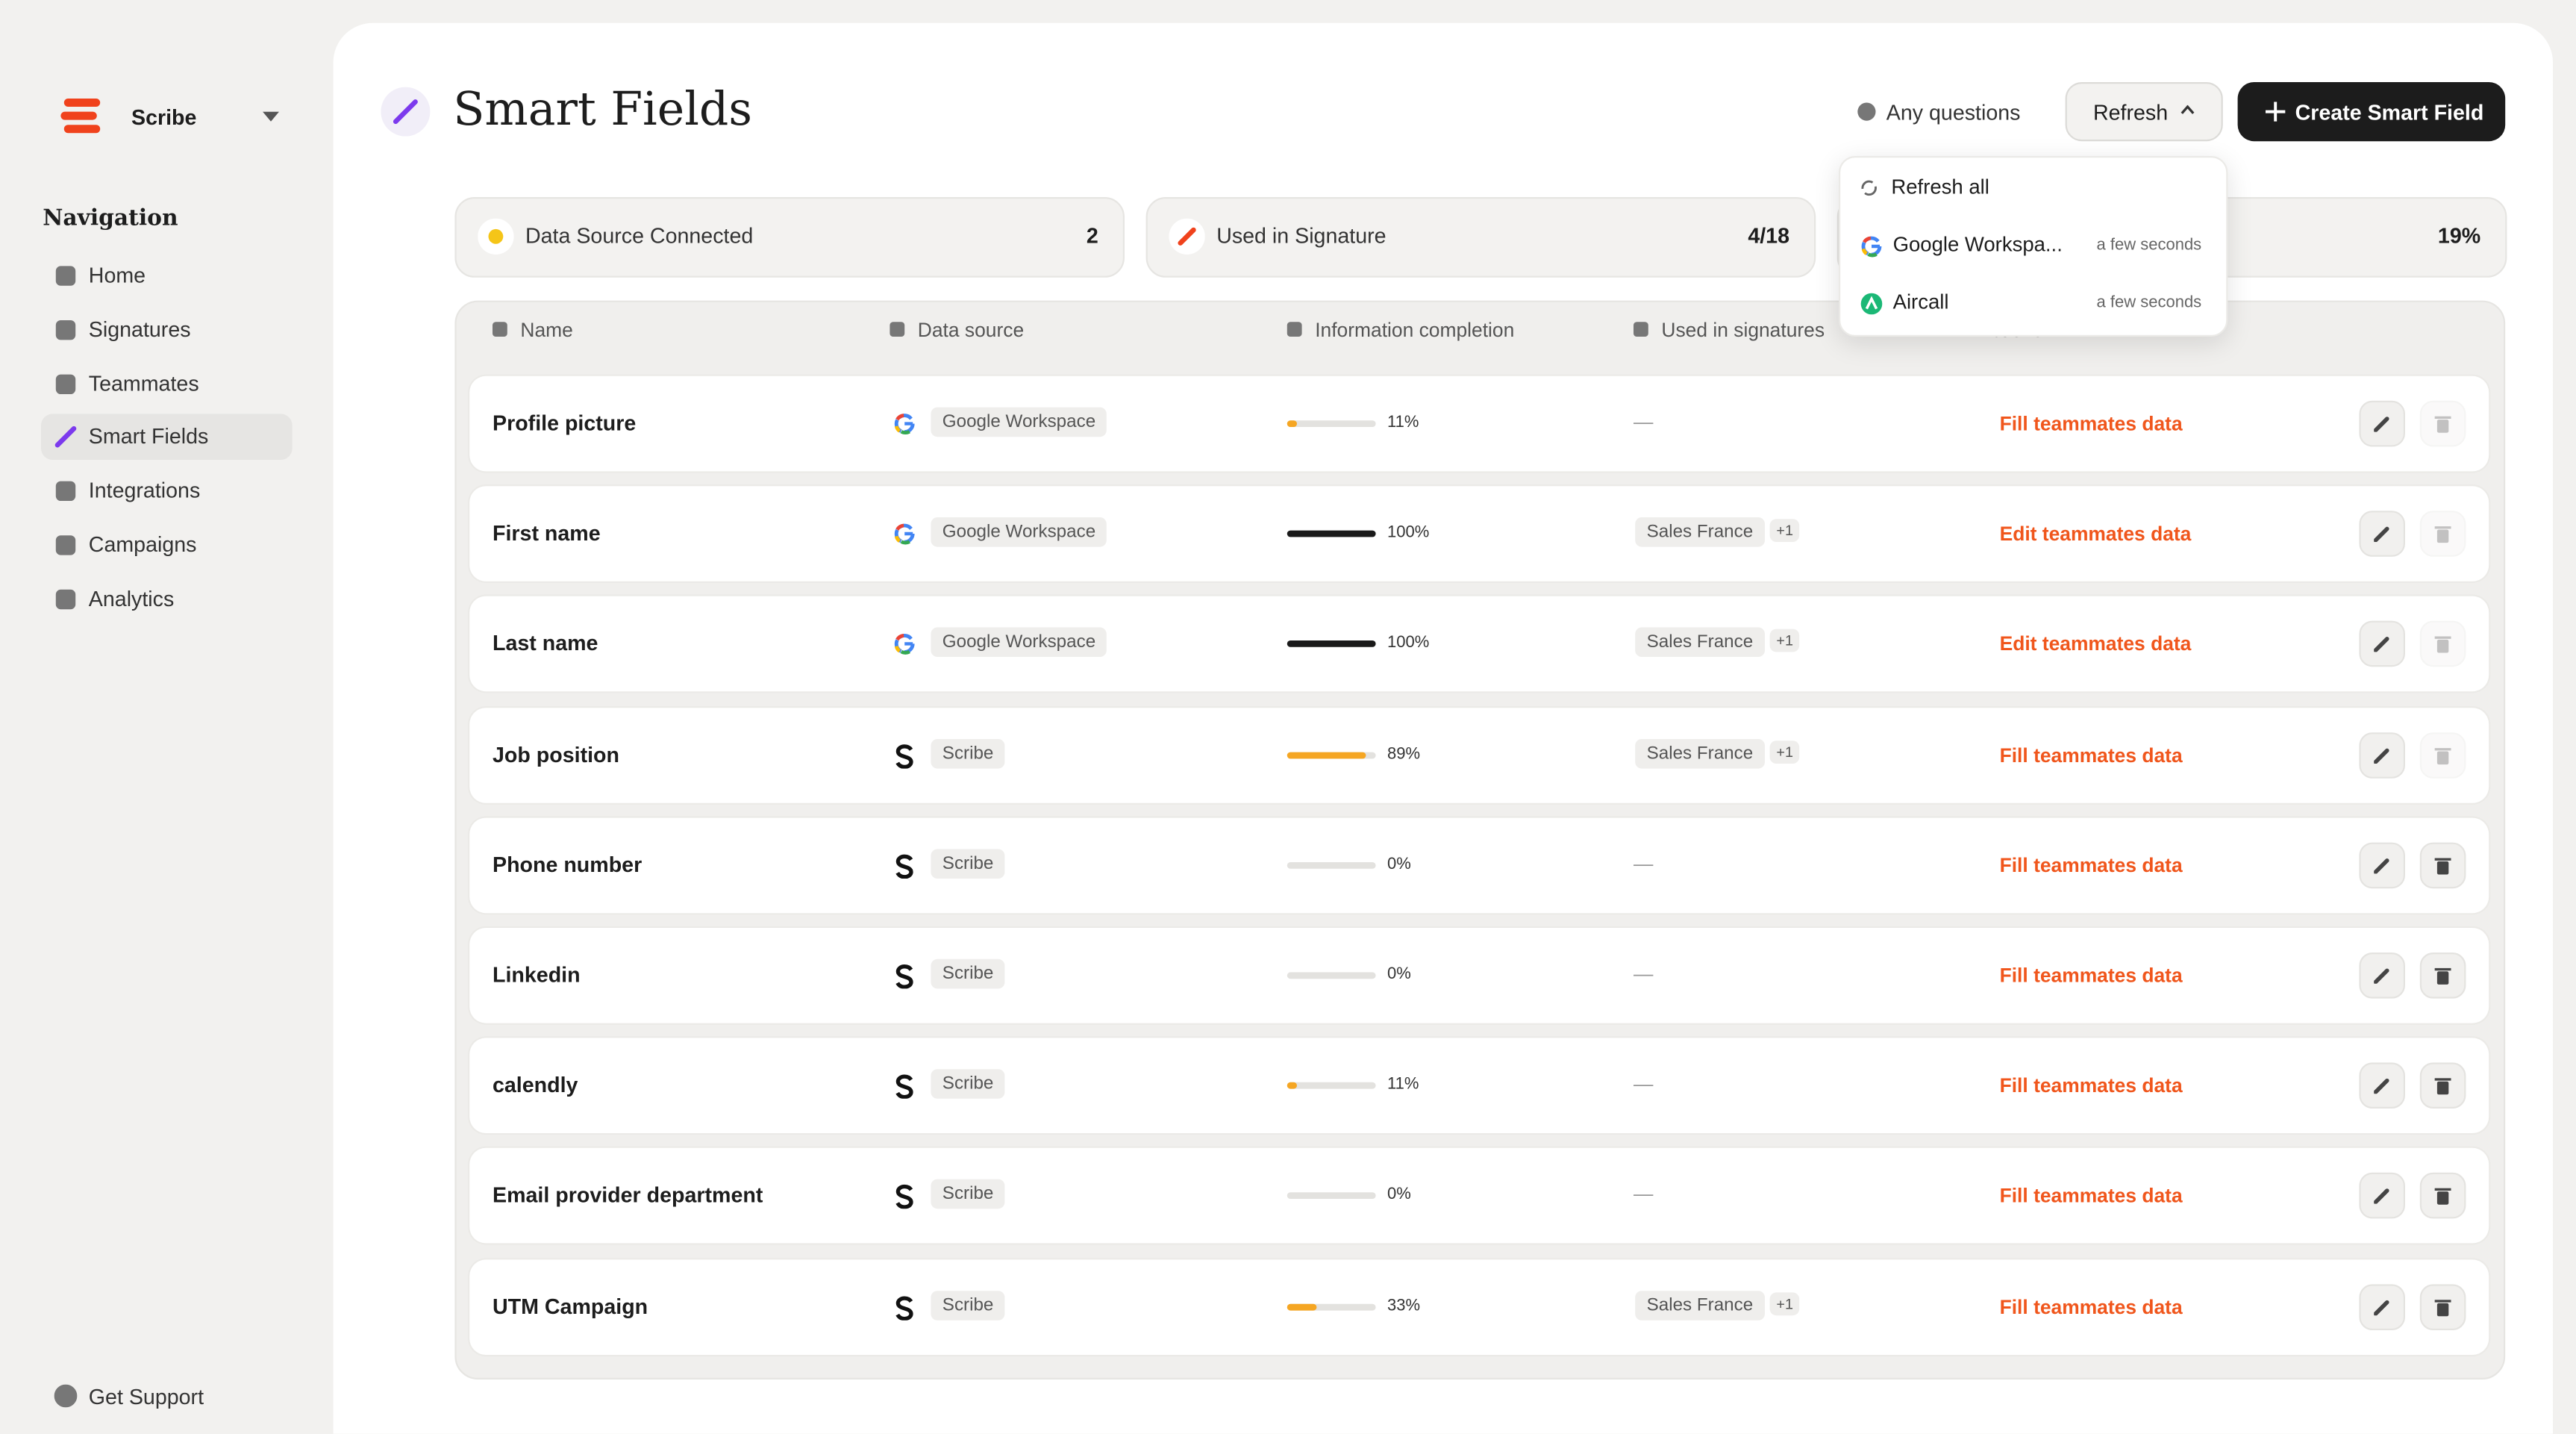  What do you see at coordinates (1866, 111) in the screenshot?
I see `help-icon` at bounding box center [1866, 111].